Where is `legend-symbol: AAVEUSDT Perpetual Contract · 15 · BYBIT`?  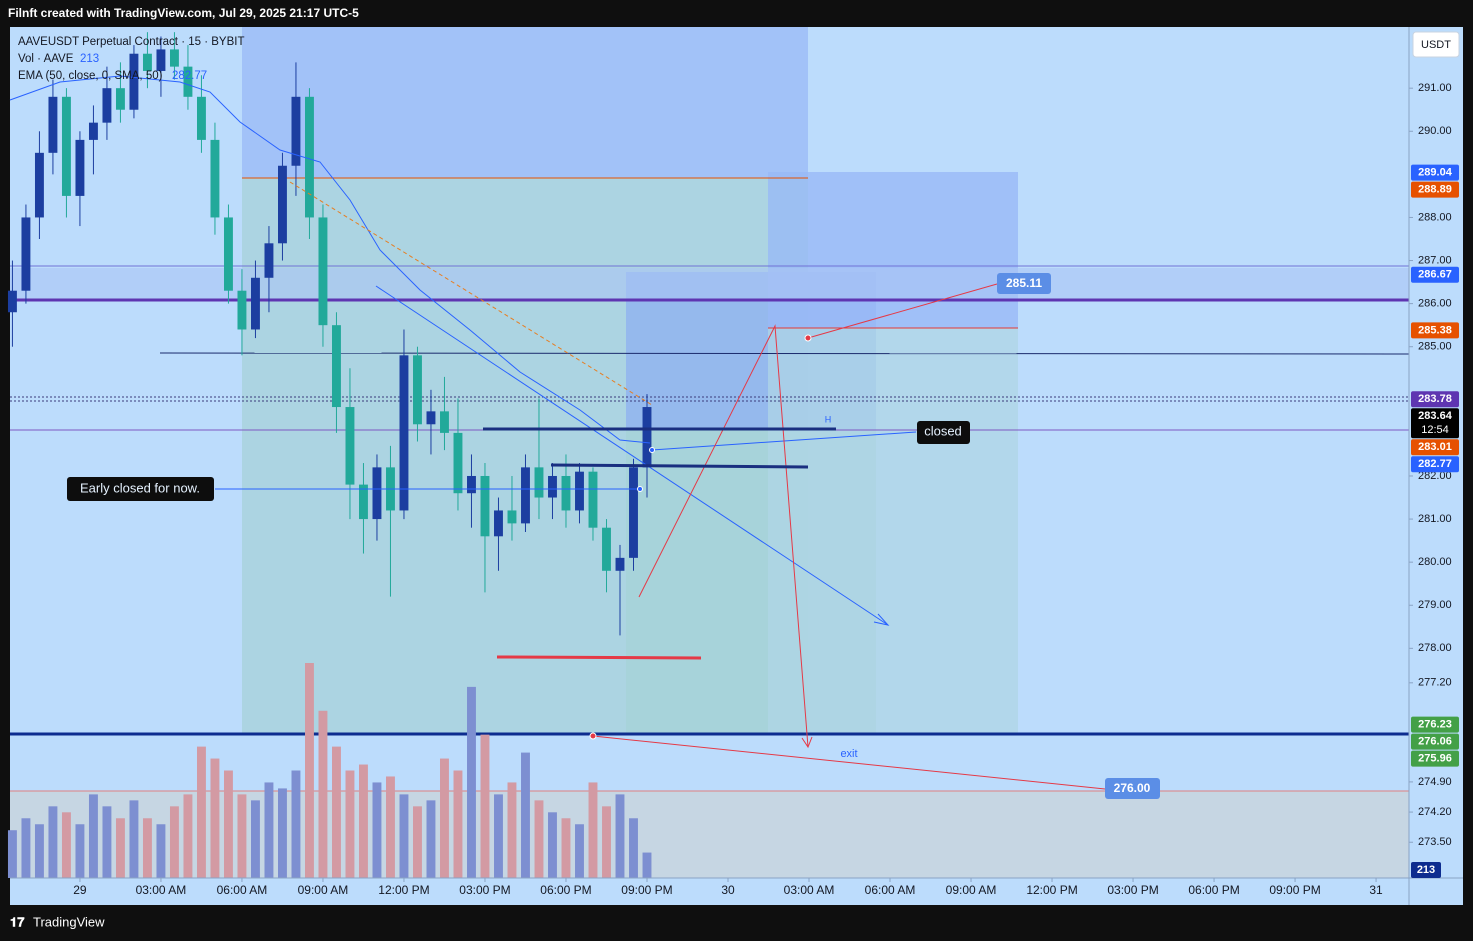
legend-symbol: AAVEUSDT Perpetual Contract · 15 · BYBIT is located at coordinates (131, 42).